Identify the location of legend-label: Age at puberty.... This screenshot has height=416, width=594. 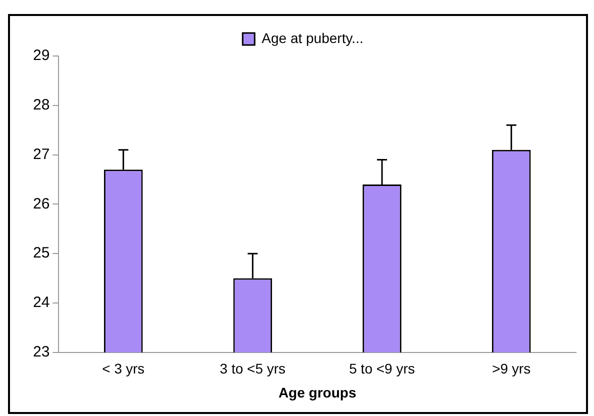
(313, 38).